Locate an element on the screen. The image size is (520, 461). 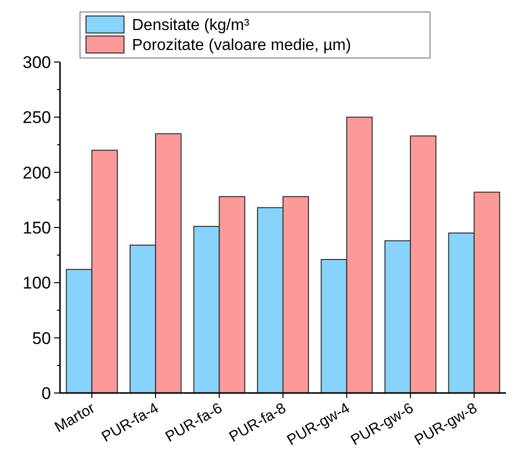
y-tick-label: 0 is located at coordinates (46, 393).